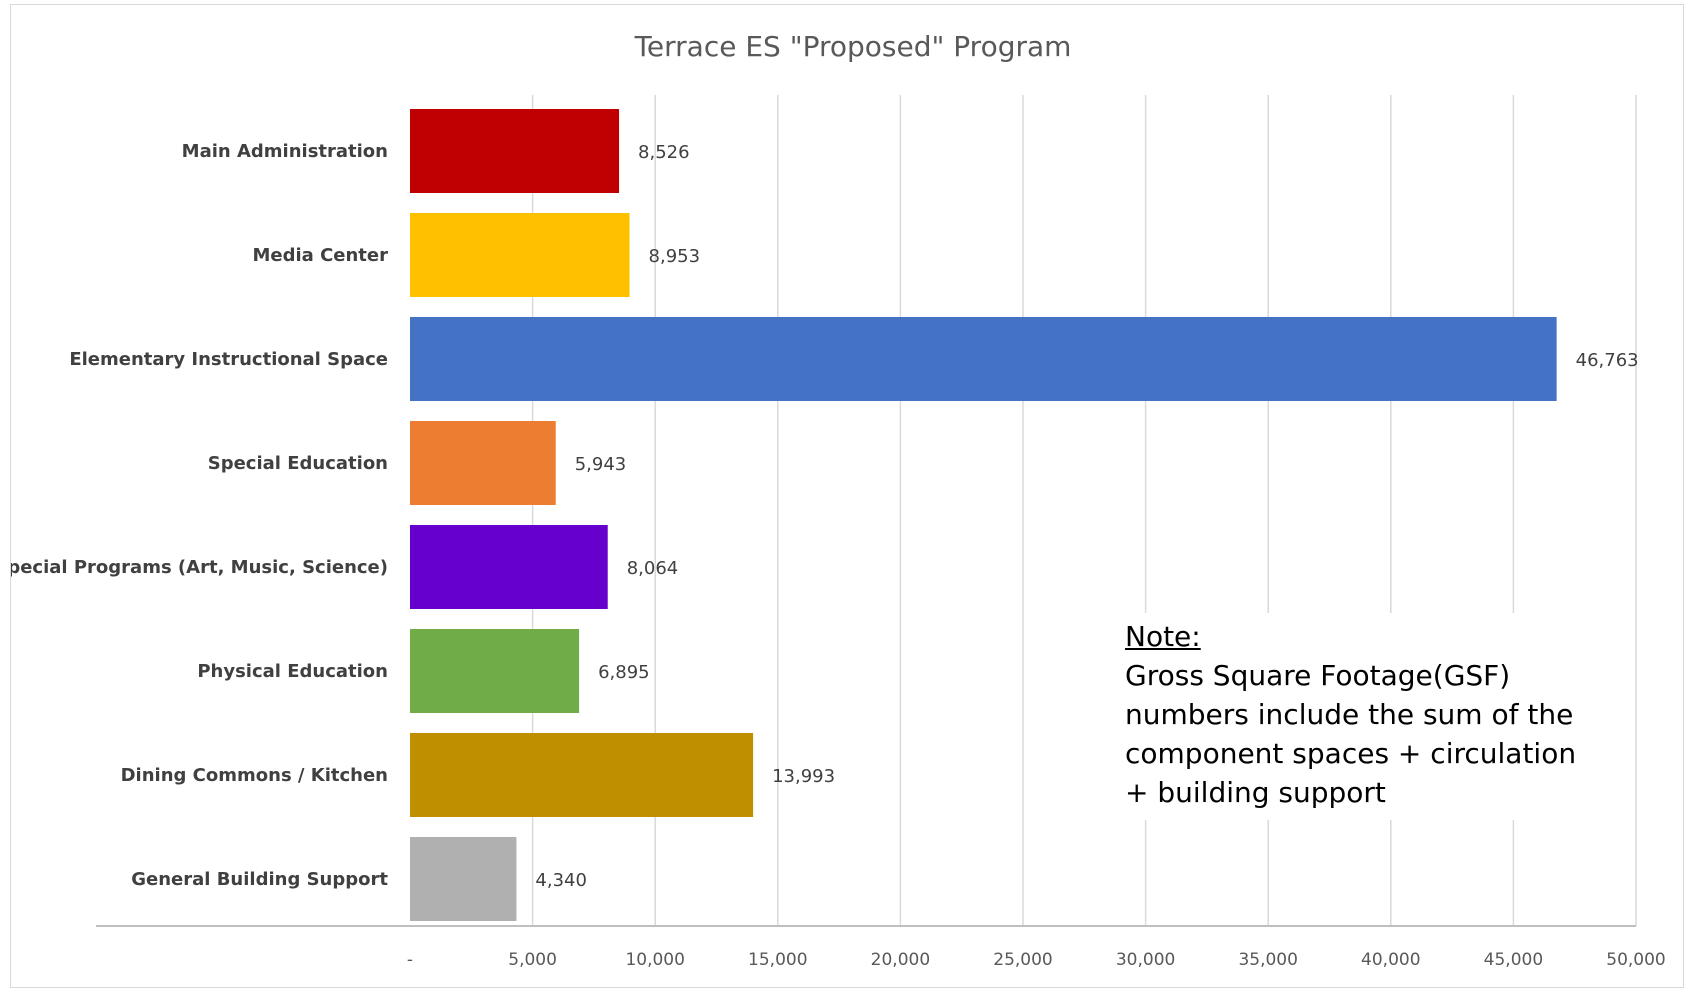  Describe the element at coordinates (1163, 636) in the screenshot. I see `note-title: Note:` at that location.